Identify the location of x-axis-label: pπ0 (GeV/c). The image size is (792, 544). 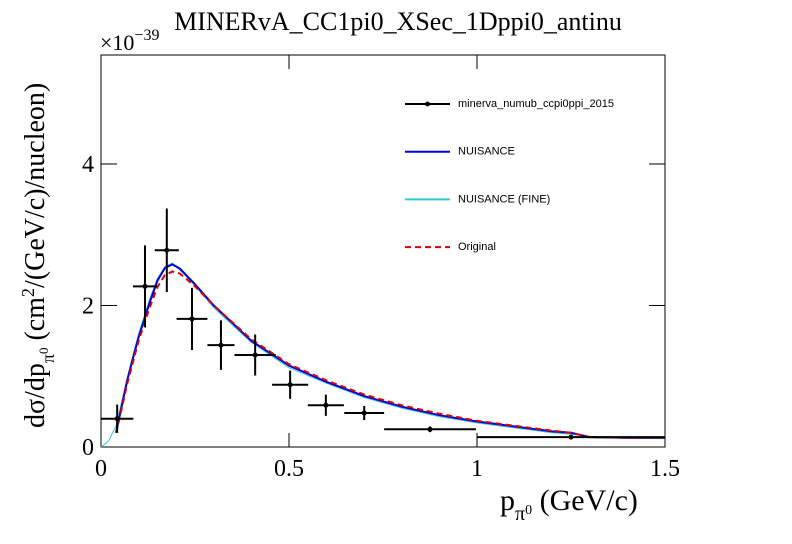
(569, 504).